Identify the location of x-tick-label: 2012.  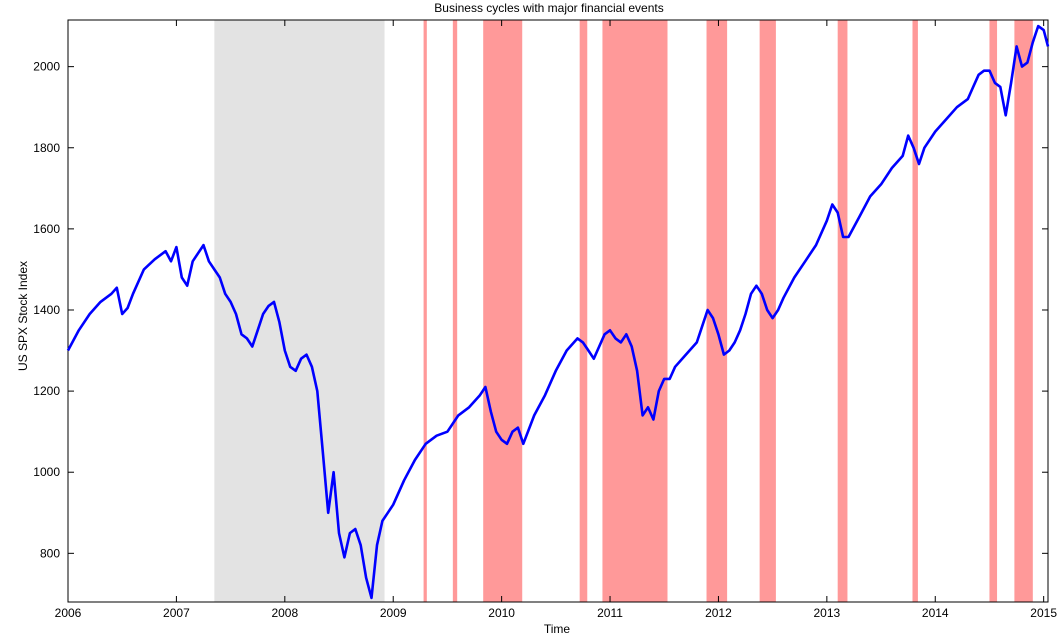
(718, 613).